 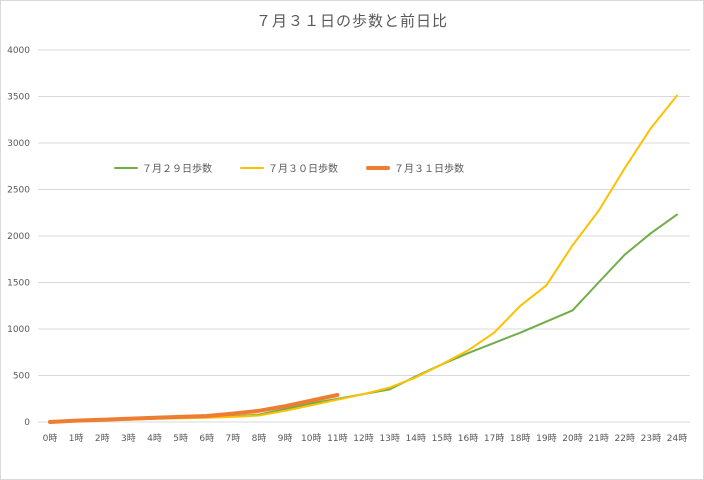 What do you see at coordinates (18, 51) in the screenshot?
I see `y-tick-label: 4000` at bounding box center [18, 51].